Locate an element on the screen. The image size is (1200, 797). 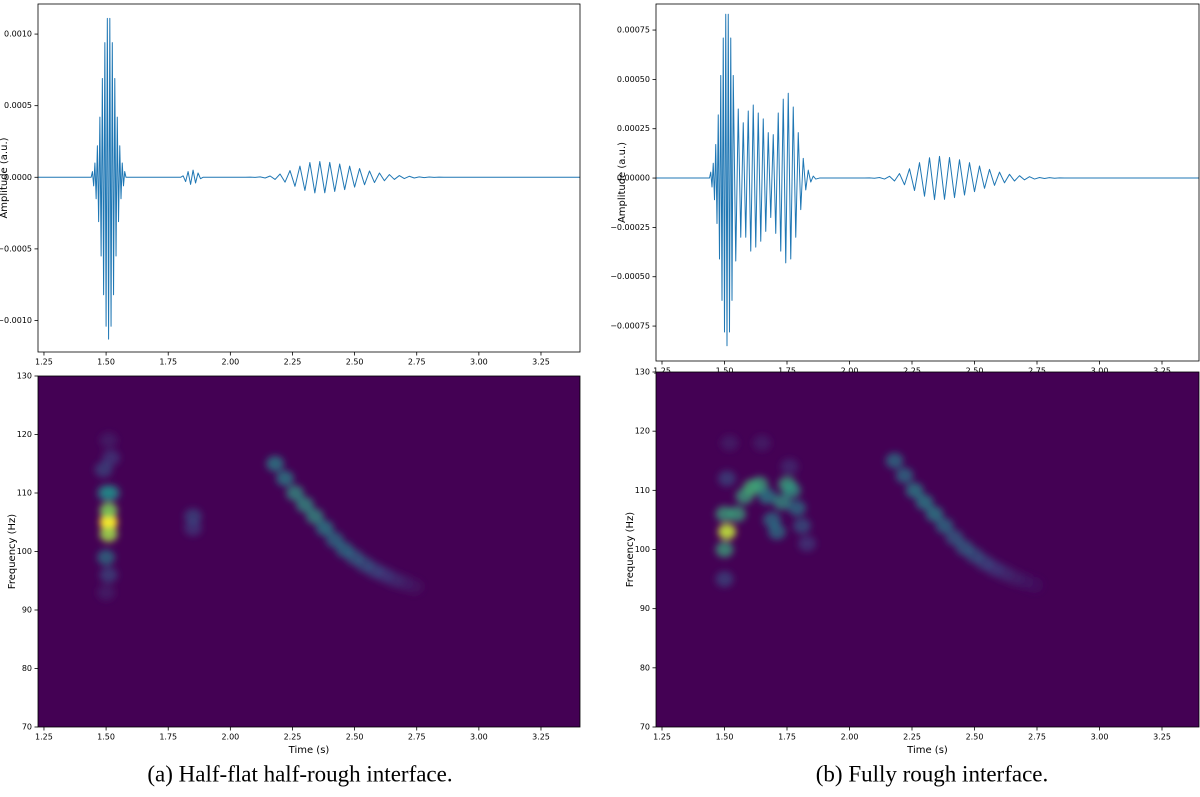
y-tick-label: 0.0005 is located at coordinates (18, 105).